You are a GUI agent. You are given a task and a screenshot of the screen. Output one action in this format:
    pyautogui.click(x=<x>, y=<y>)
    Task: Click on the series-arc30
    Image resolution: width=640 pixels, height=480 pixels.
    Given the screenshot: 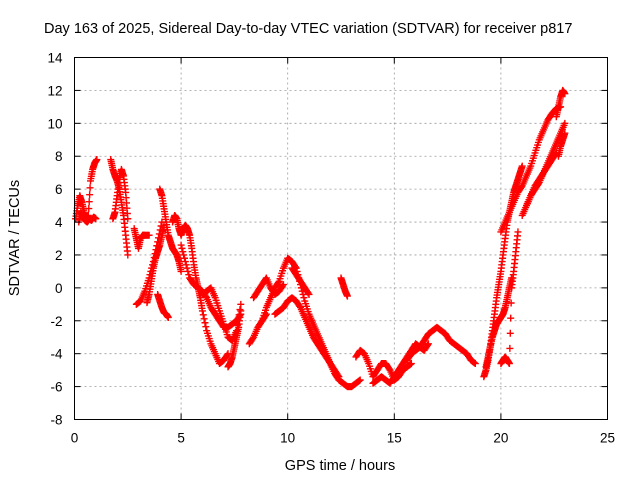 What is the action you would take?
    pyautogui.click(x=561, y=144)
    